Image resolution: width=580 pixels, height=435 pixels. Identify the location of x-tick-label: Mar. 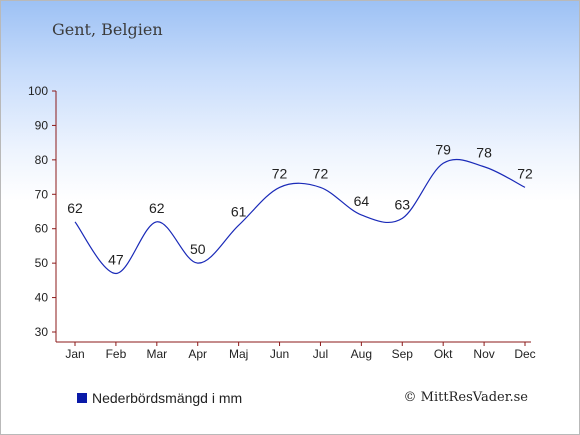
(156, 354).